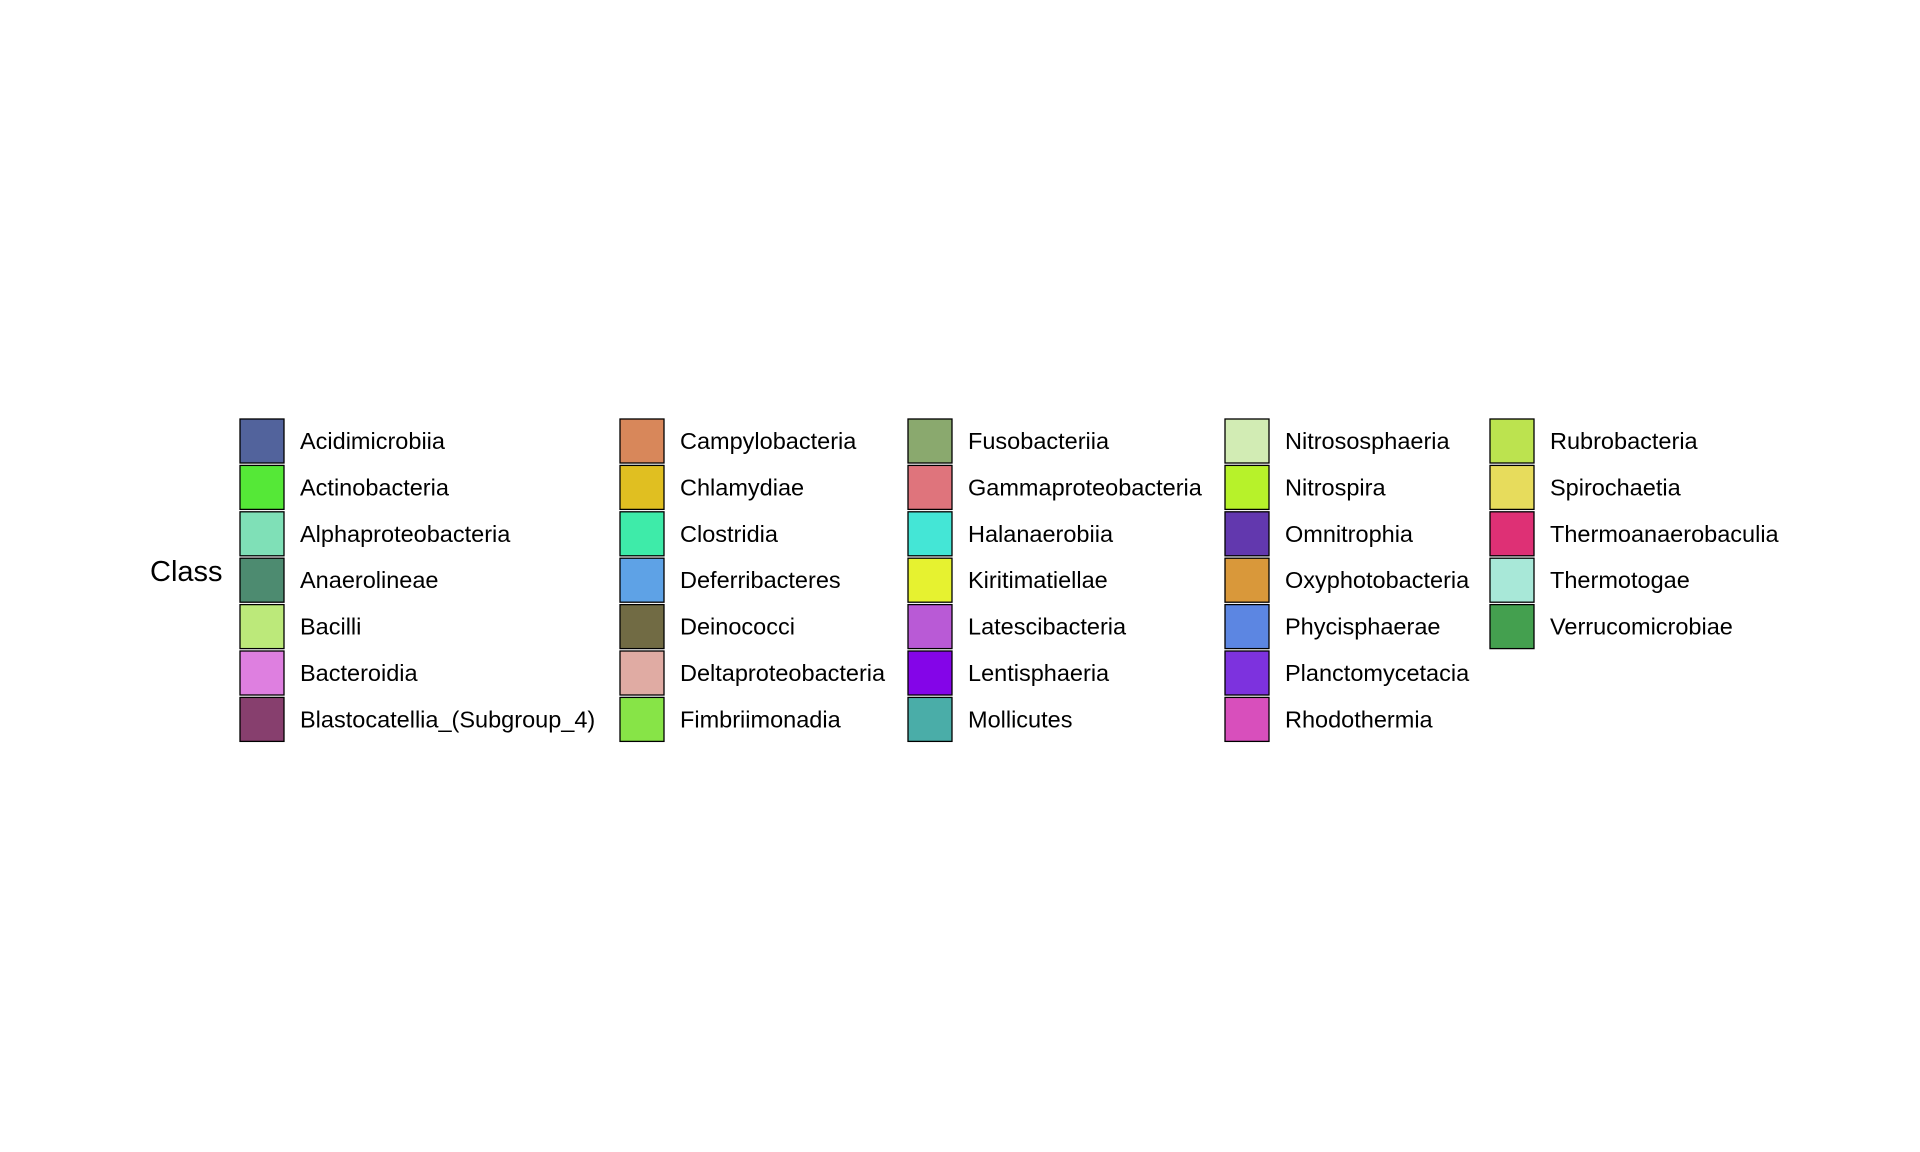 The height and width of the screenshot is (1152, 1920). What do you see at coordinates (1620, 580) in the screenshot?
I see `legend-key-label: Thermotogae` at bounding box center [1620, 580].